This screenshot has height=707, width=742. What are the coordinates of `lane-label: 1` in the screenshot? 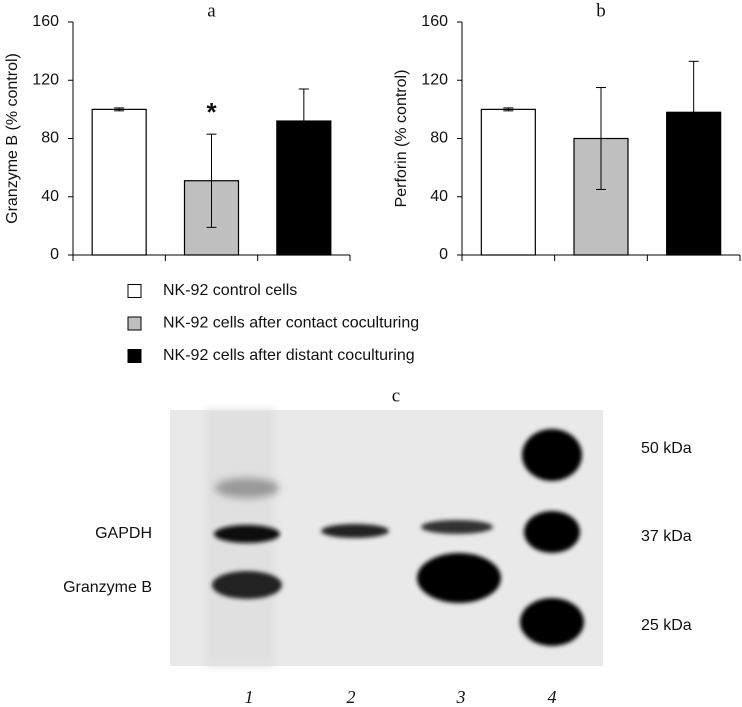 It's located at (249, 697).